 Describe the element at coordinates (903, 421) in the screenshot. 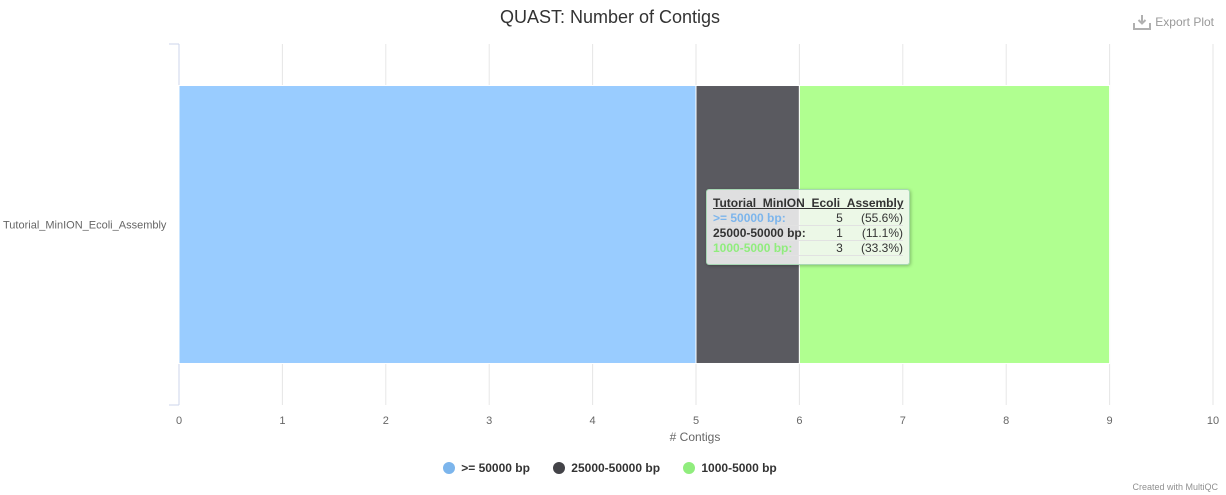

I see `x-tick-label: 7` at that location.